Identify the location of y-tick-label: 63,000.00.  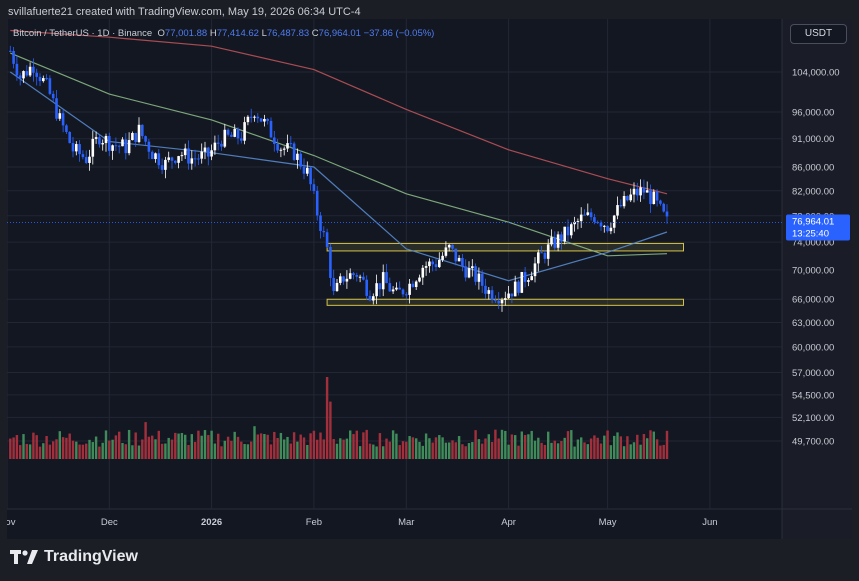
(813, 323).